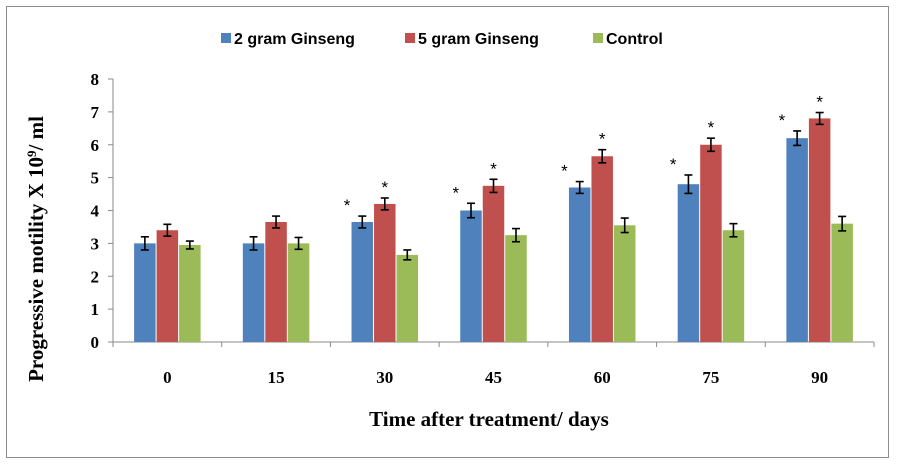 The image size is (897, 467). What do you see at coordinates (384, 377) in the screenshot?
I see `x-tick-label: 30` at bounding box center [384, 377].